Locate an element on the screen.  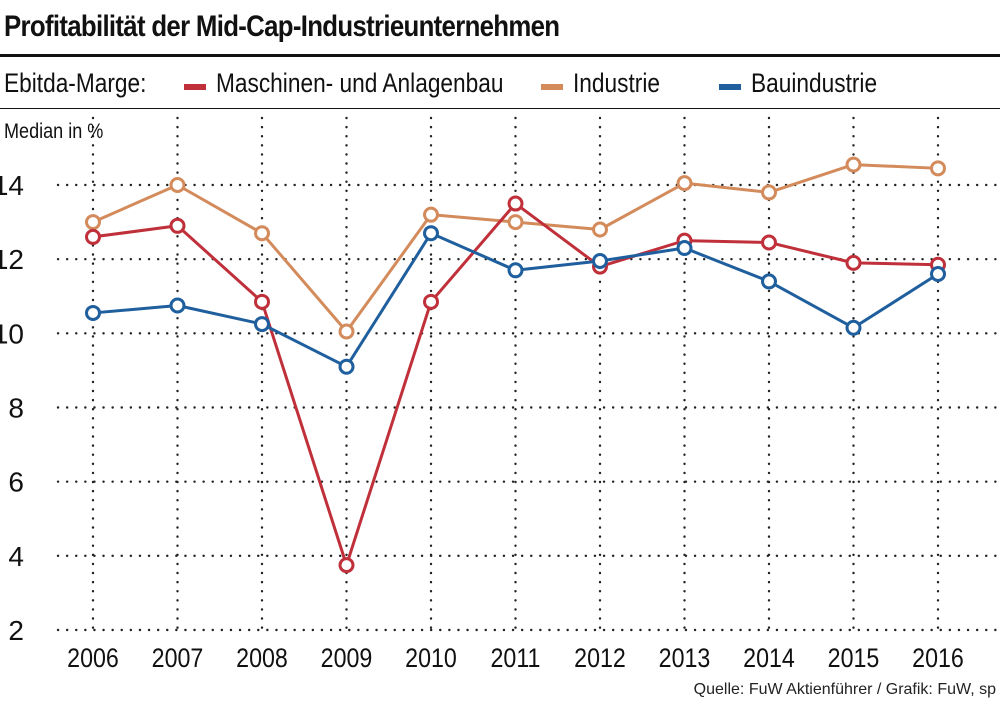
point-industrie-2012 is located at coordinates (600, 229).